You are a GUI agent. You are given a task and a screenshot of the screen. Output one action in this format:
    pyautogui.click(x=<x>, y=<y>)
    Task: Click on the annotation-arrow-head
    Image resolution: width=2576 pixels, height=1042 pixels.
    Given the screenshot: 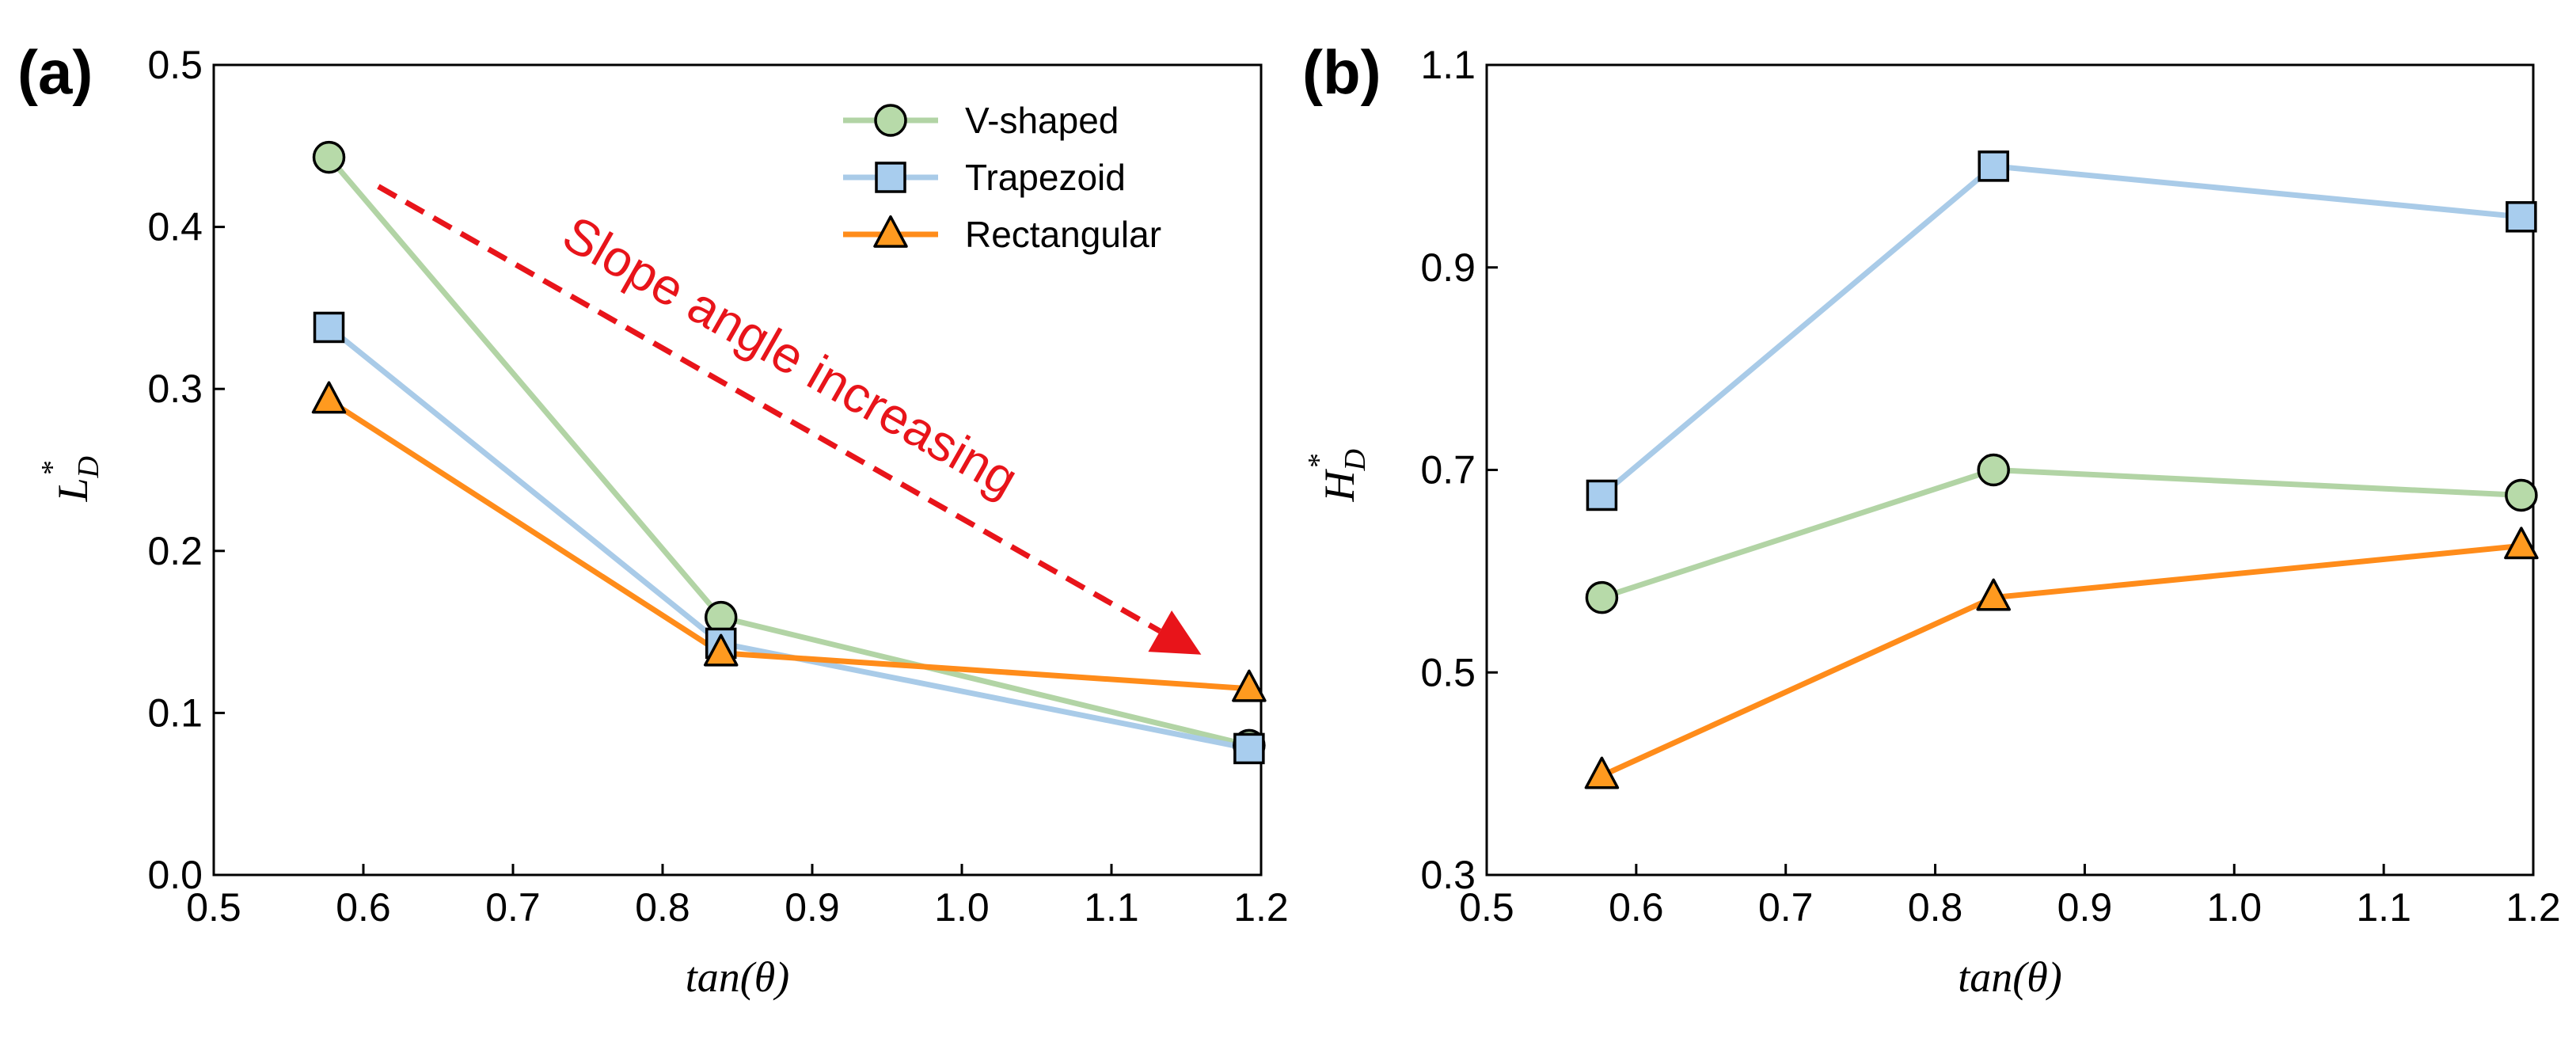 What is the action you would take?
    pyautogui.click(x=1175, y=632)
    